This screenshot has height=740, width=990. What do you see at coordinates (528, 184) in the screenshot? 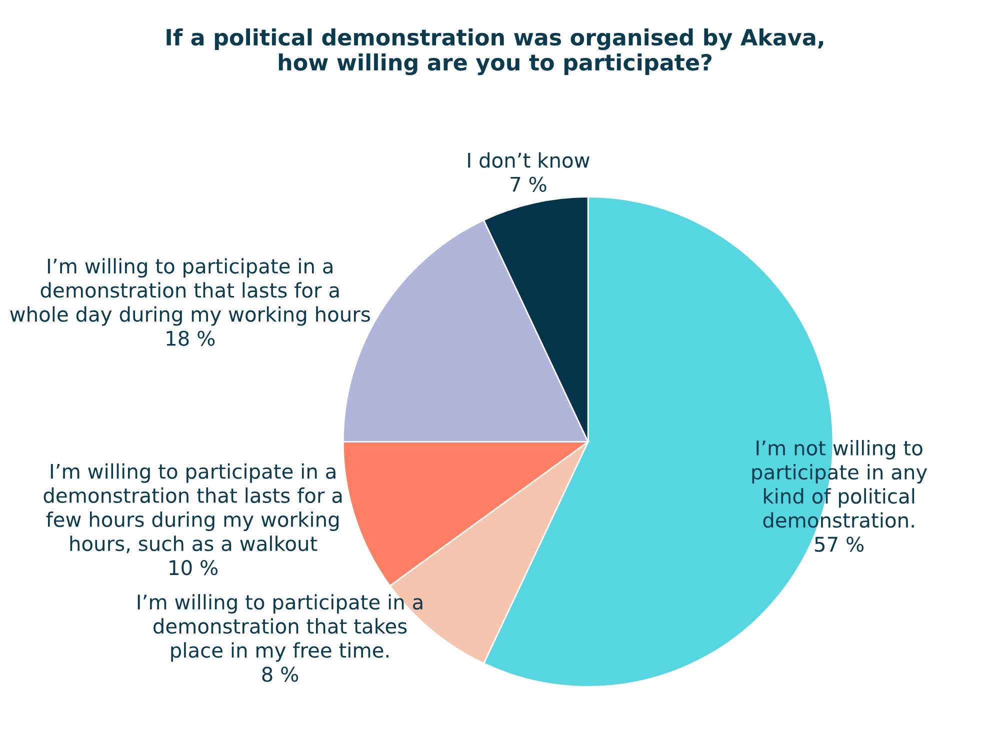
I see `data-label: 7 %` at bounding box center [528, 184].